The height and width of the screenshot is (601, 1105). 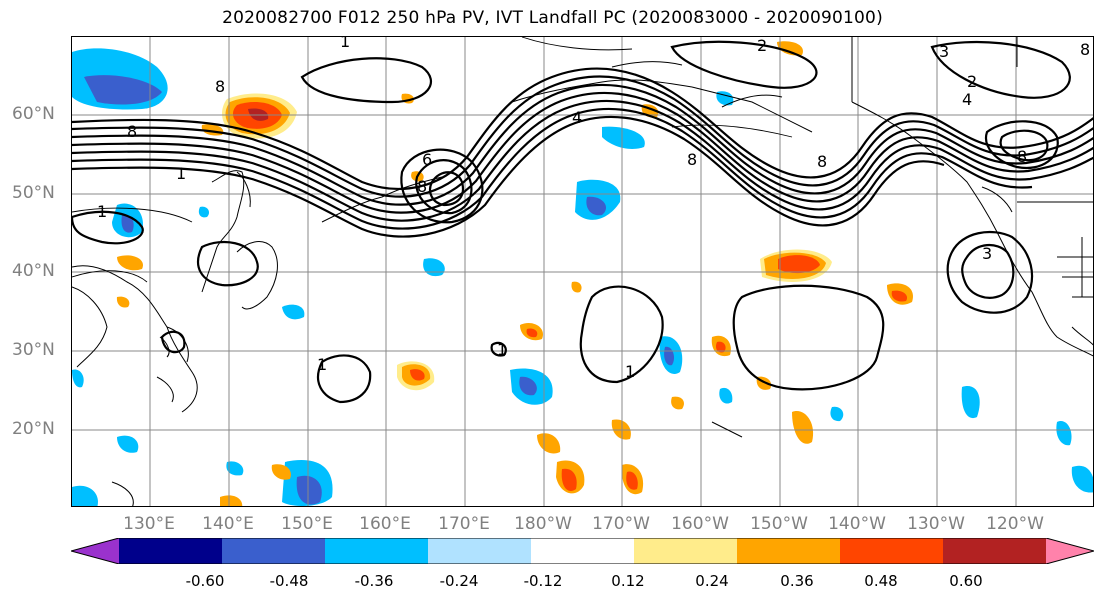 I want to click on colorbar-extend-min, so click(x=95, y=551).